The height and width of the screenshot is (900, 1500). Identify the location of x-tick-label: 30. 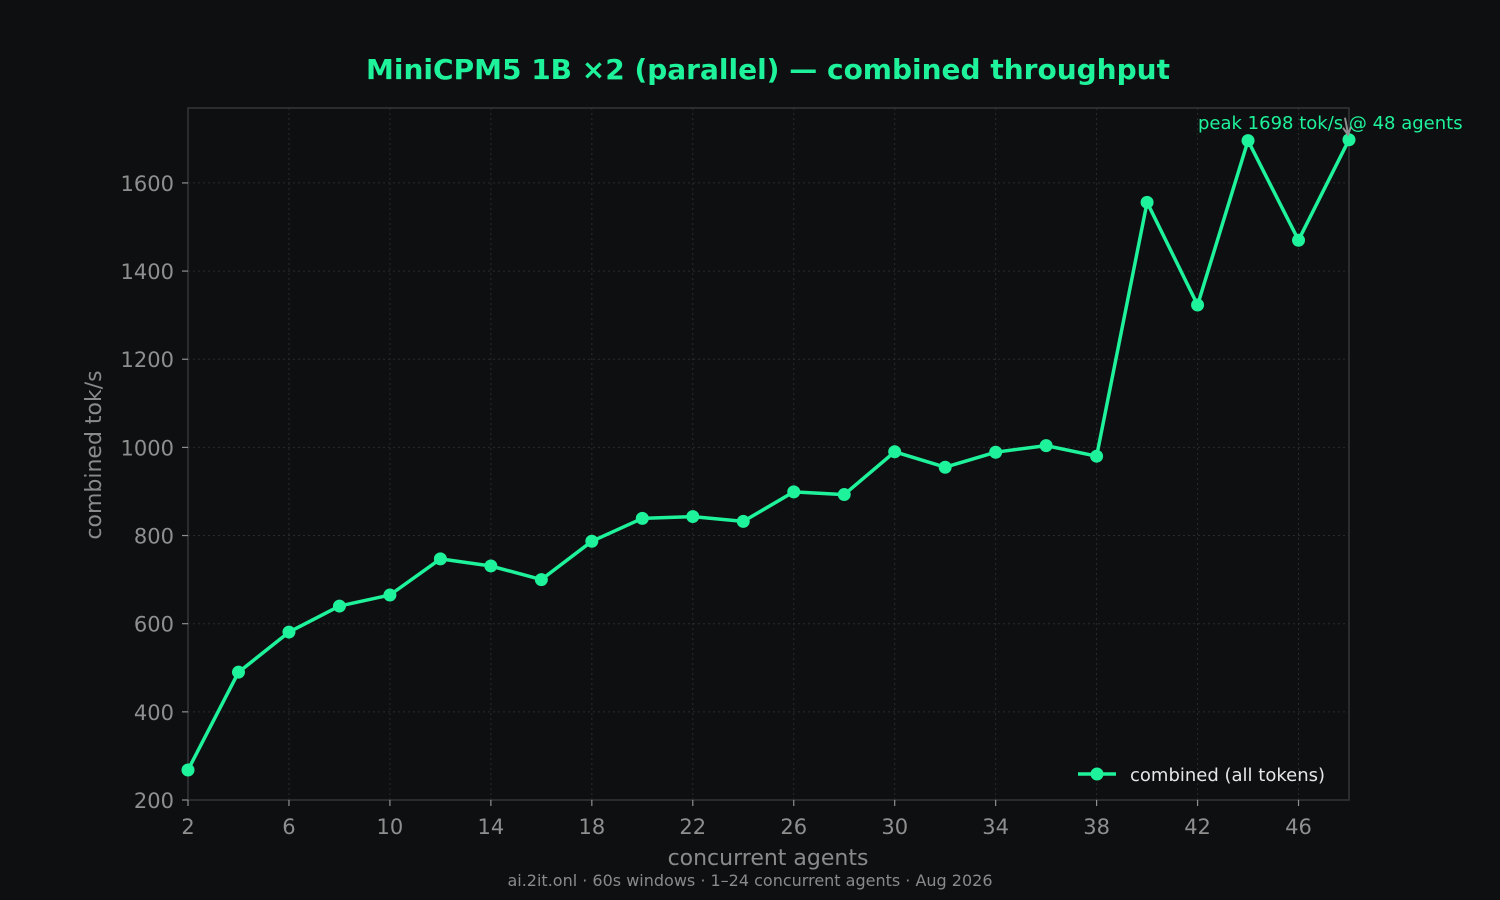
(894, 827).